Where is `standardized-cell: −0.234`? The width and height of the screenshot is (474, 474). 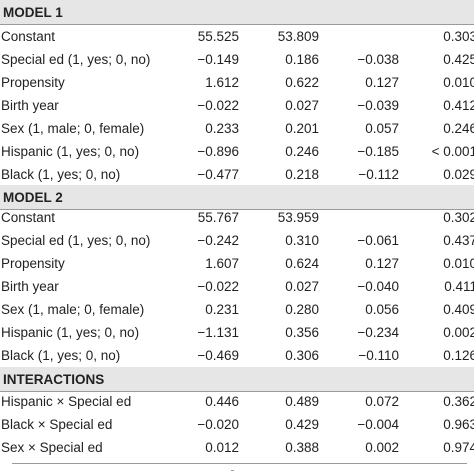
standardized-cell: −0.234 is located at coordinates (378, 332).